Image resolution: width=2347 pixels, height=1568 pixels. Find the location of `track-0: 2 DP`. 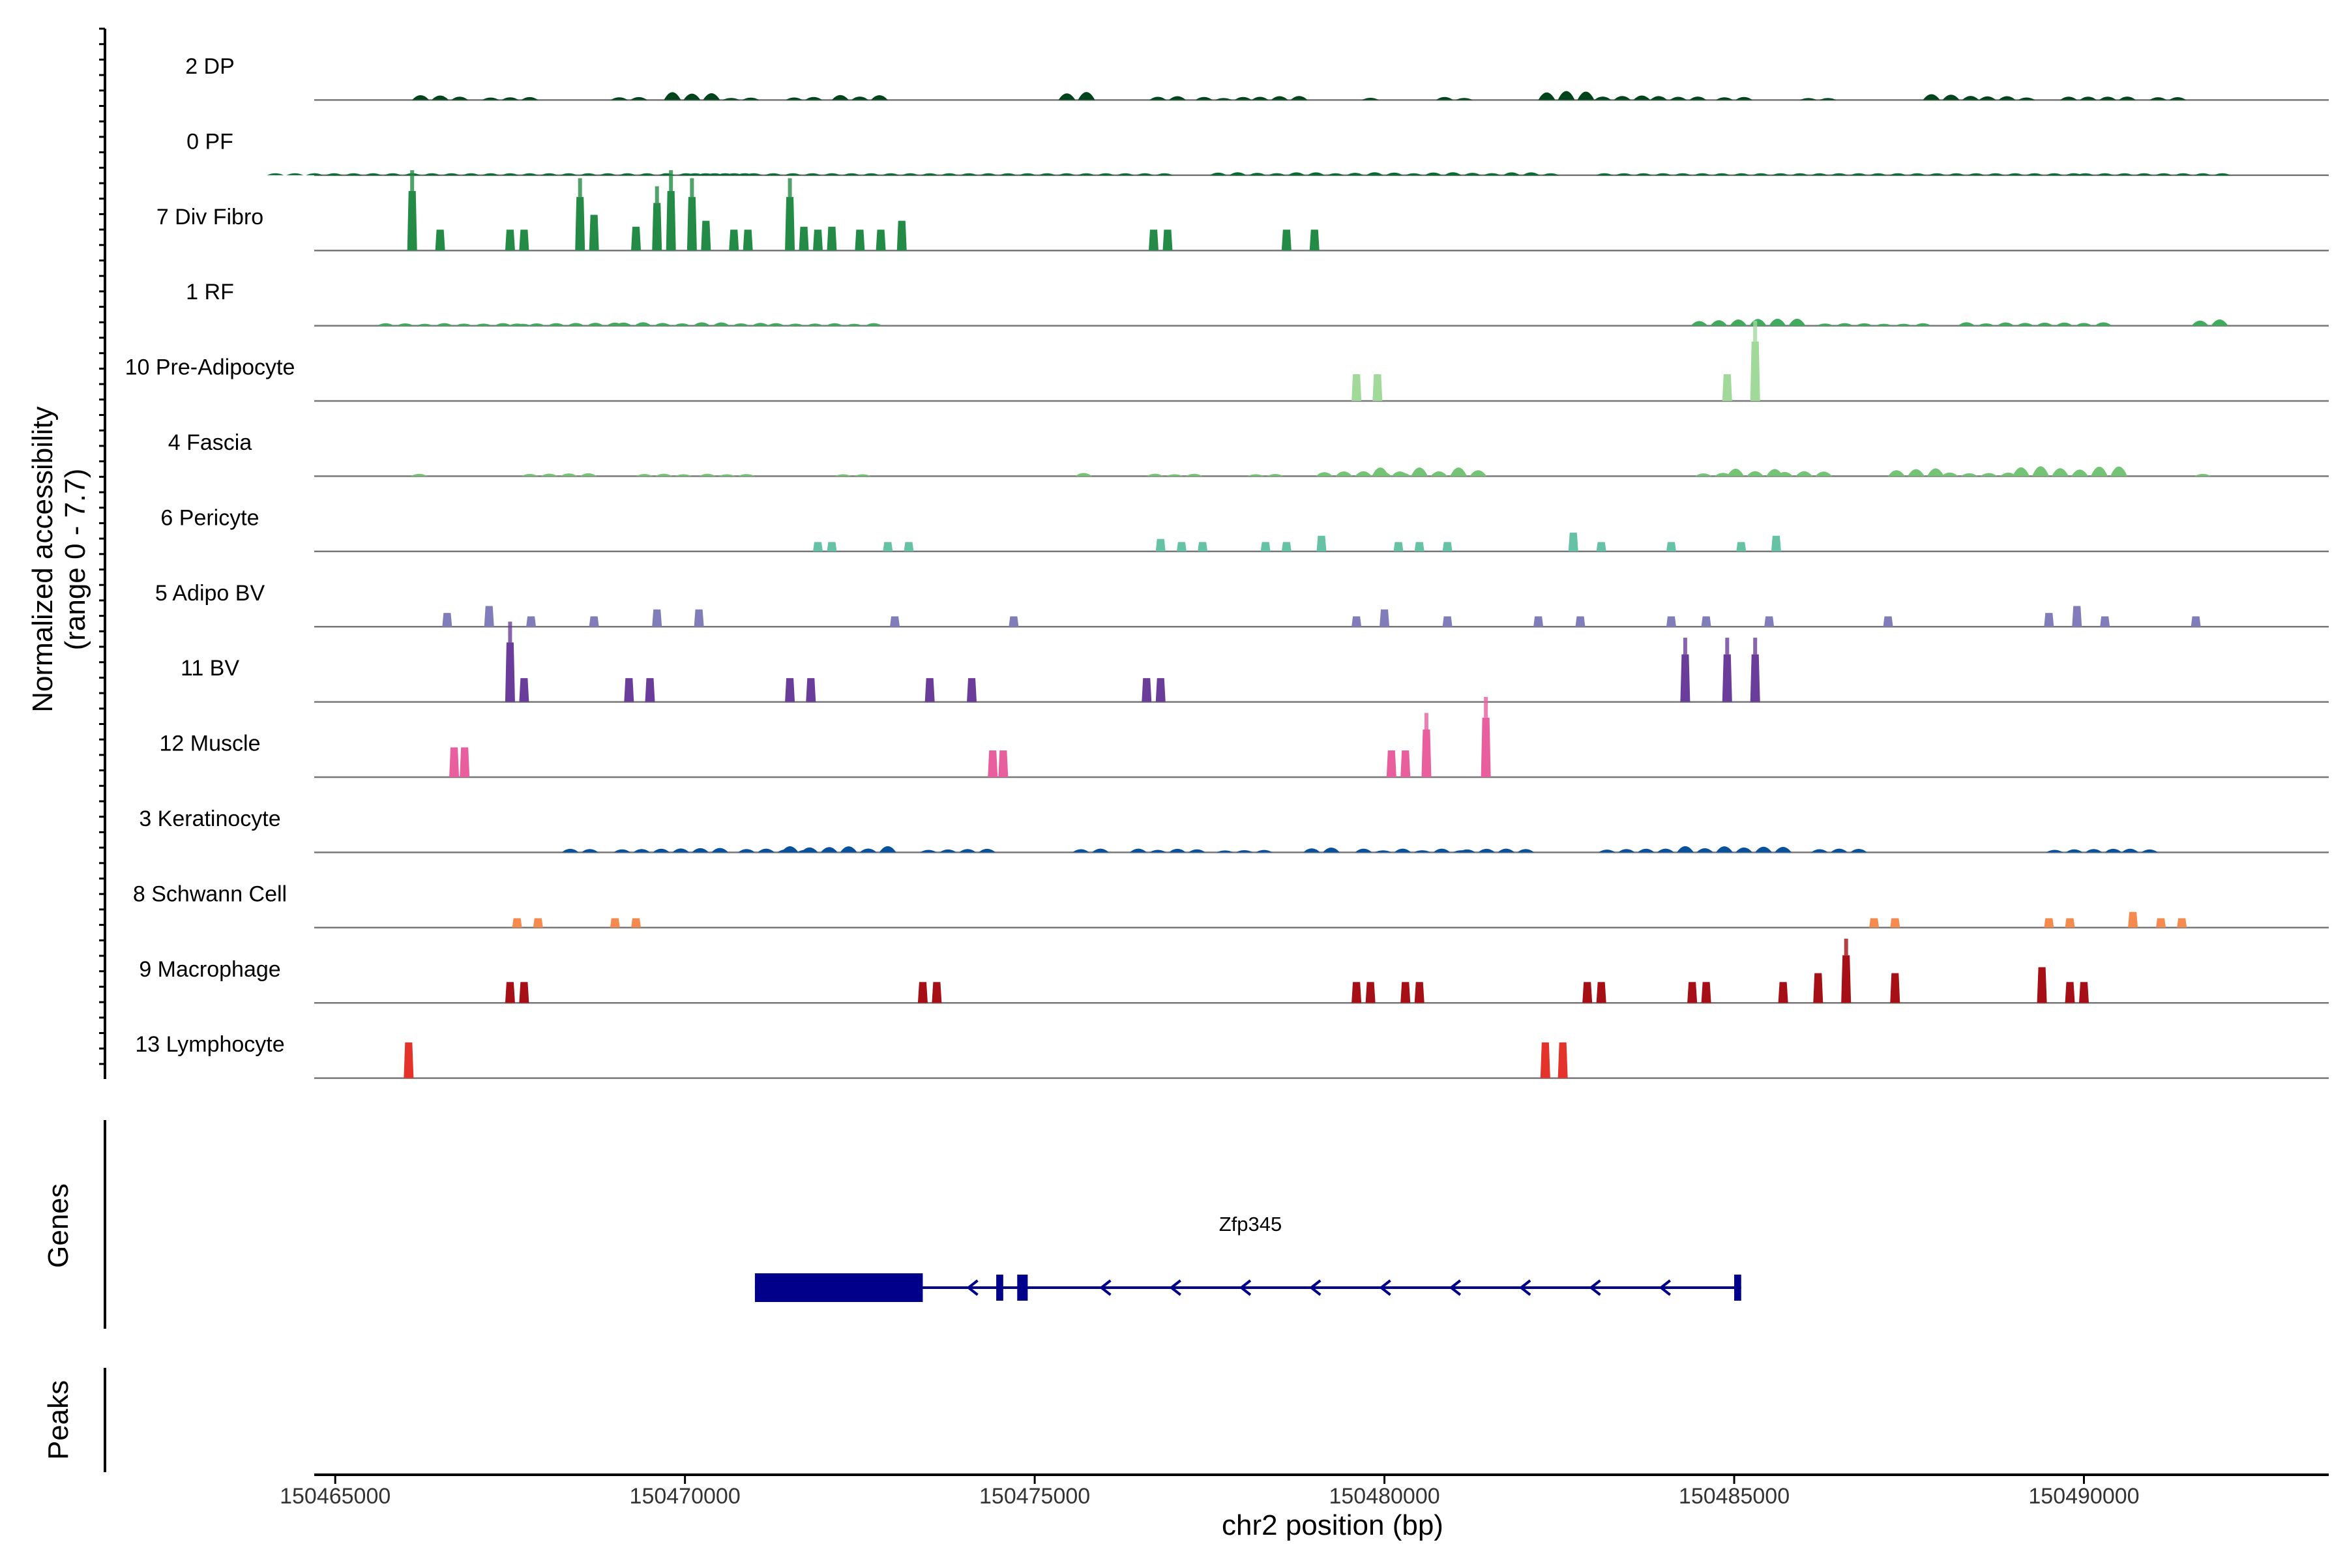

track-0: 2 DP is located at coordinates (1257, 78).